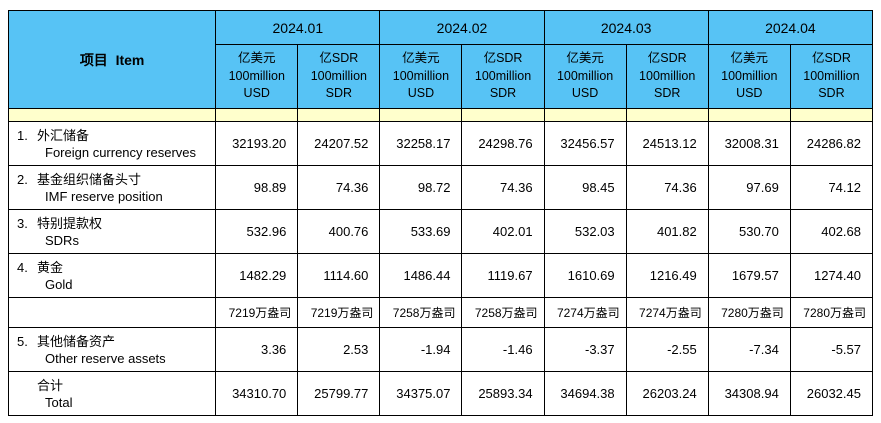  Describe the element at coordinates (831, 275) in the screenshot. I see `value-cell: 1274.40` at that location.